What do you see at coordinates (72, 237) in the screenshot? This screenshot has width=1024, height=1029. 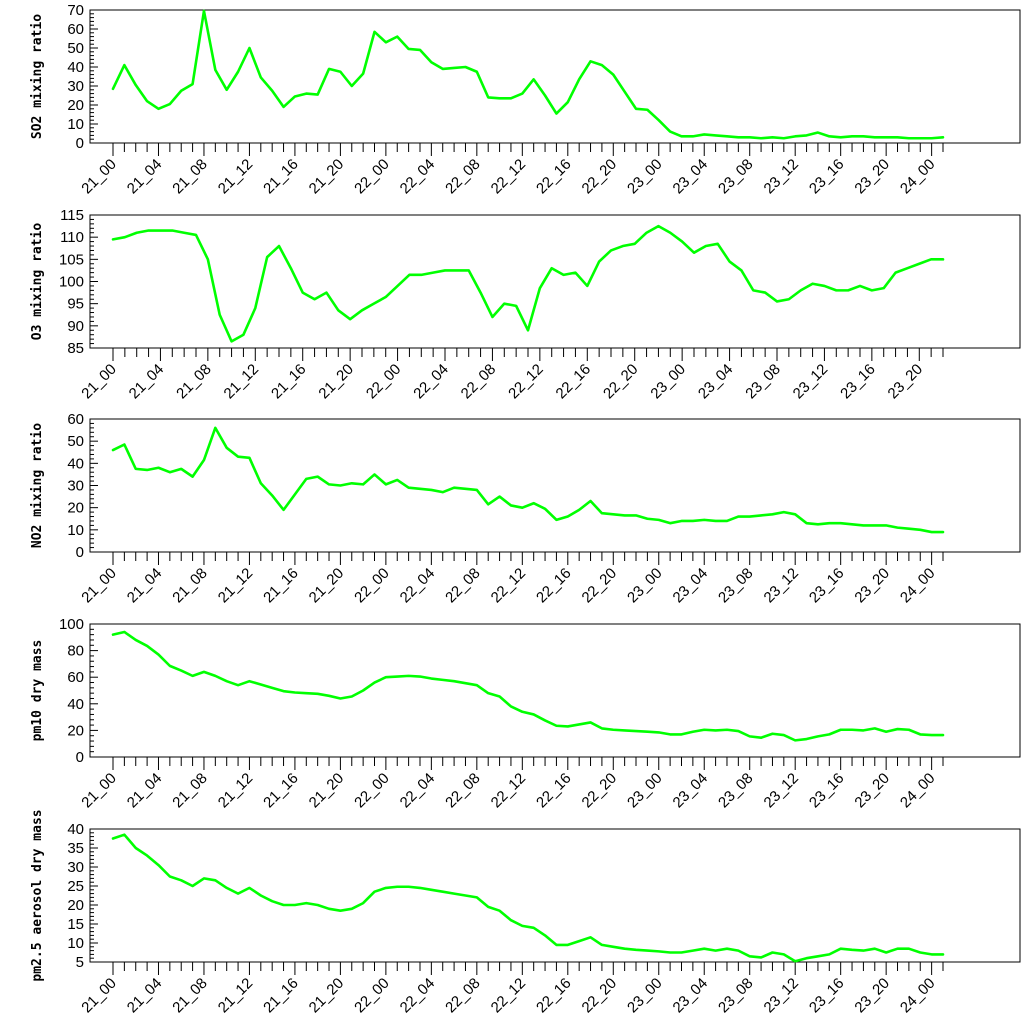 I see `y-tick-label: 110` at bounding box center [72, 237].